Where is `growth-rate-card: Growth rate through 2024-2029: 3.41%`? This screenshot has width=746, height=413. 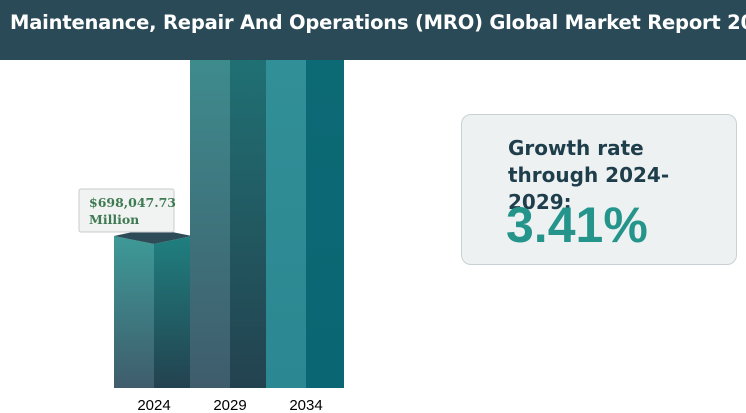
growth-rate-card: Growth rate through 2024-2029: 3.41% is located at coordinates (599, 189).